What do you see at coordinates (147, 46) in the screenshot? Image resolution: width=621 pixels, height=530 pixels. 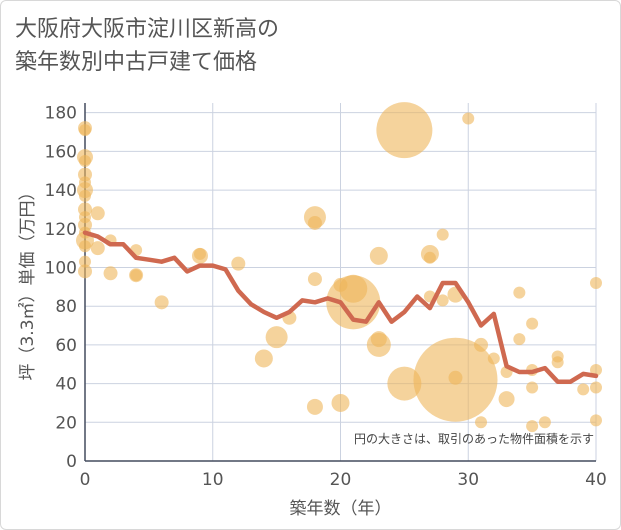 I see `chart-title: 大阪府大阪市淀川区新高の 築年数別中古戸建て価格` at bounding box center [147, 46].